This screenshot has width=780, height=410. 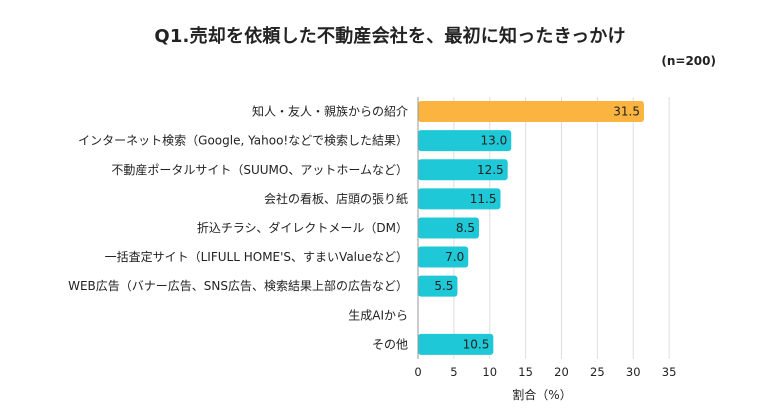 I want to click on x-tick-label: 35, so click(x=669, y=372).